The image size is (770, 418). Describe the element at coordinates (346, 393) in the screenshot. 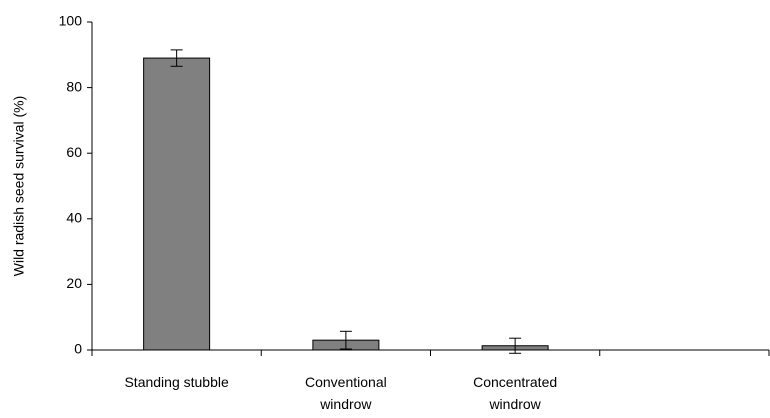

I see `x-tick-label: Conventional windrow` at that location.